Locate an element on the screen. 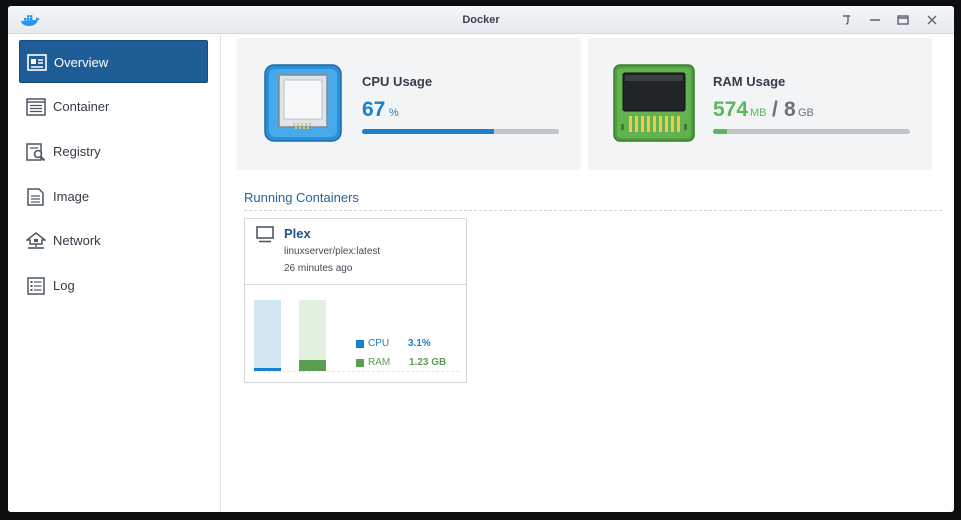 The image size is (961, 520). sidebar-item-log: Log is located at coordinates (113, 285).